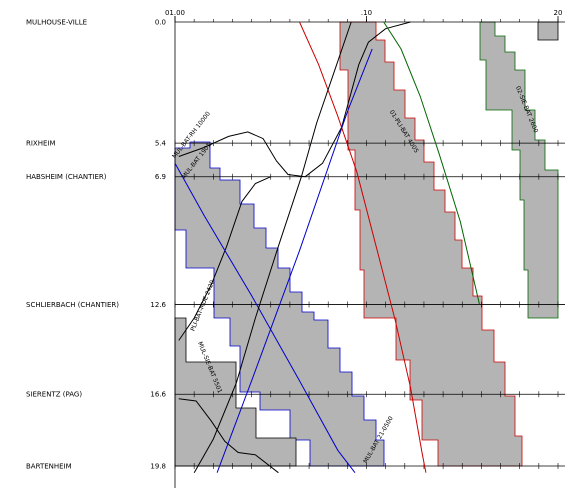  What do you see at coordinates (366, 13) in the screenshot?
I see `time-tick-label: .10` at bounding box center [366, 13].